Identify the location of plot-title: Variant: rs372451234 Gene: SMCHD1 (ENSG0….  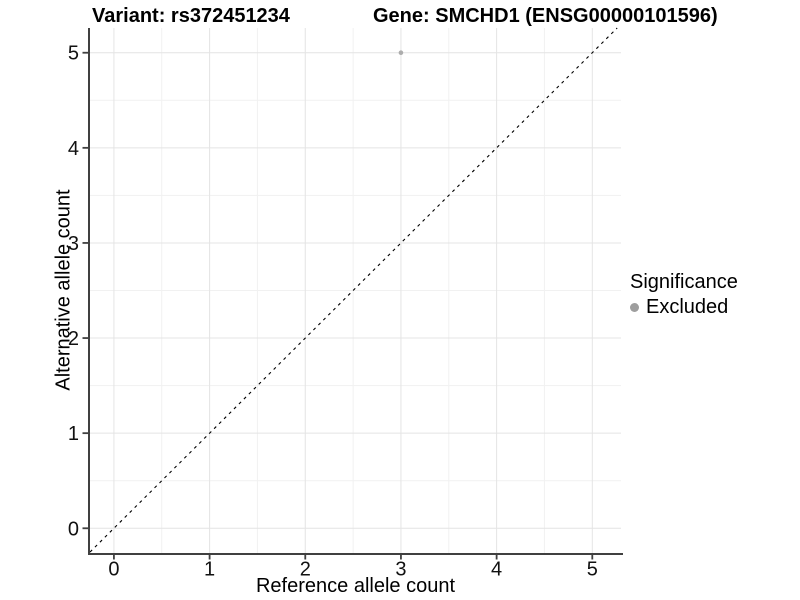
(400, 16).